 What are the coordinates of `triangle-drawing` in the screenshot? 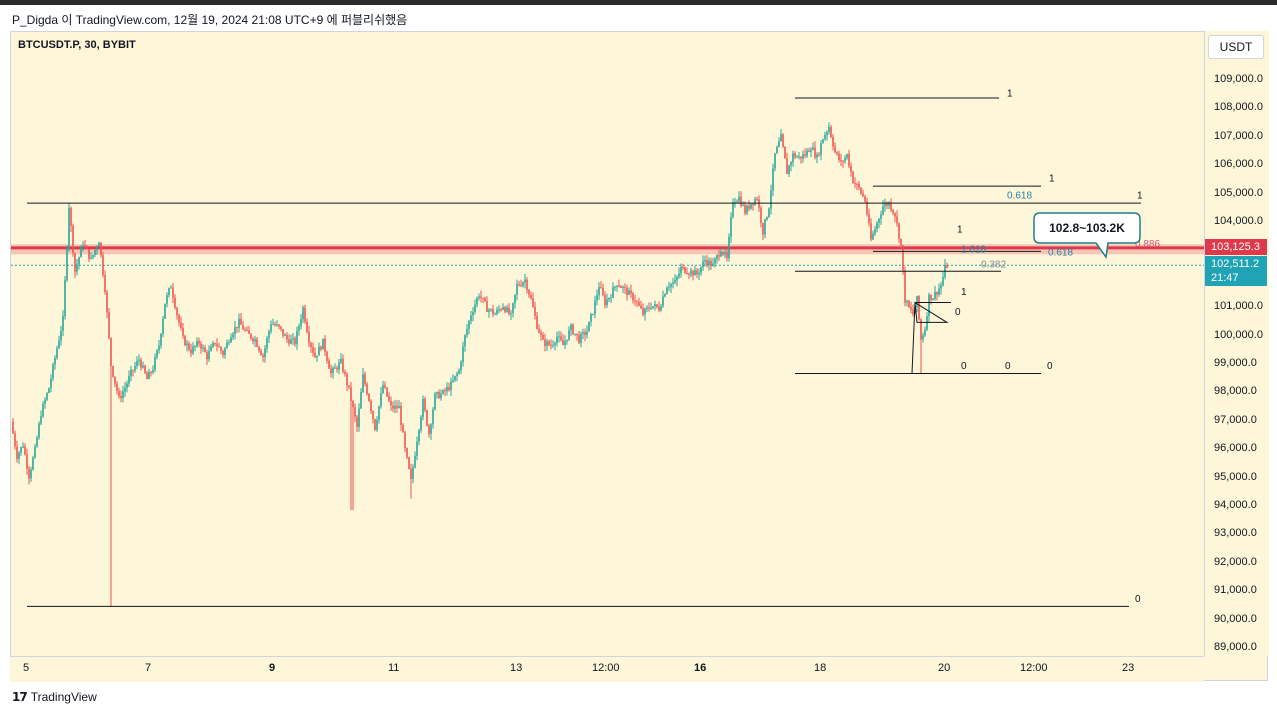 It's located at (931, 312).